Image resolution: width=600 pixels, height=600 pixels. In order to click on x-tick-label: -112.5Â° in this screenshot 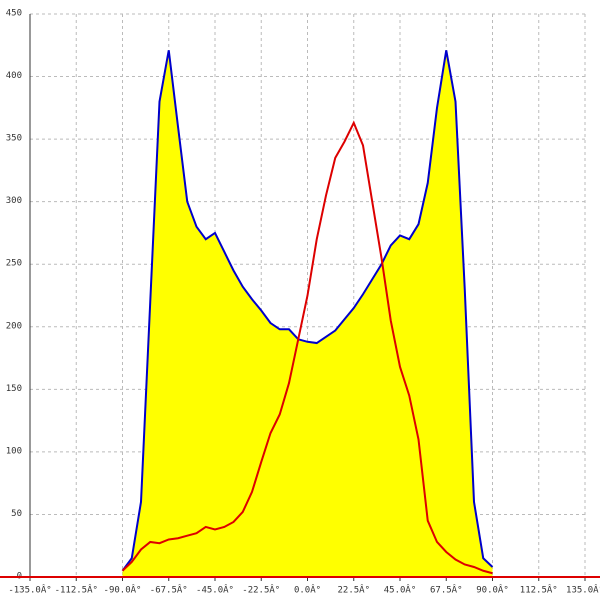, I will do `click(76, 590)`.